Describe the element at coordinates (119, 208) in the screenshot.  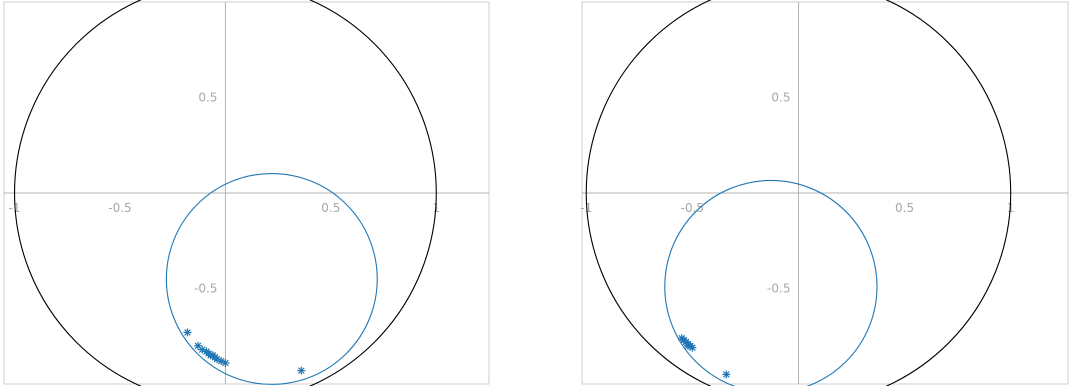
I see `left-x-tick-label: -0.5` at that location.